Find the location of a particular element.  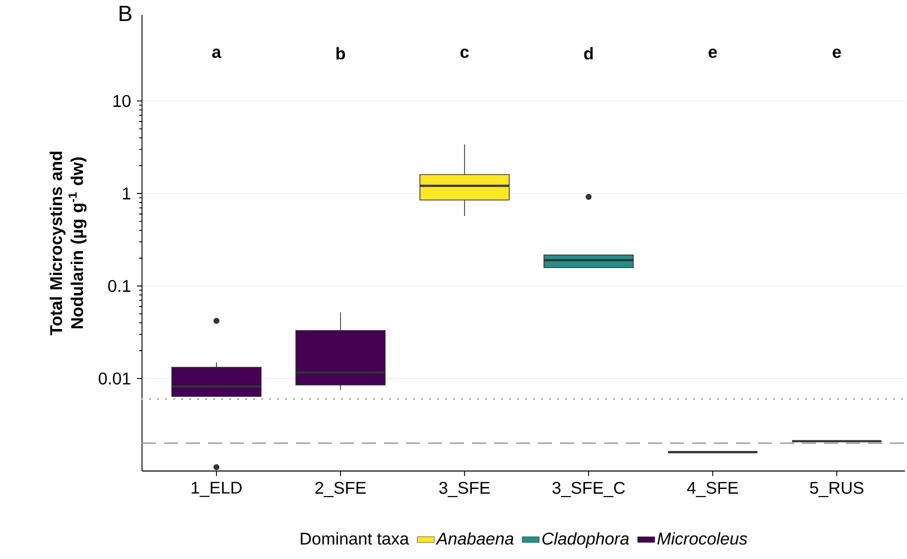

legend-label: Microcoleus is located at coordinates (702, 538).